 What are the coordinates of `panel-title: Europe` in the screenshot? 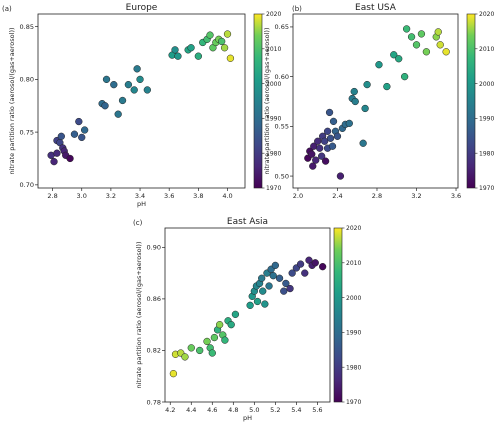 It's located at (142, 8).